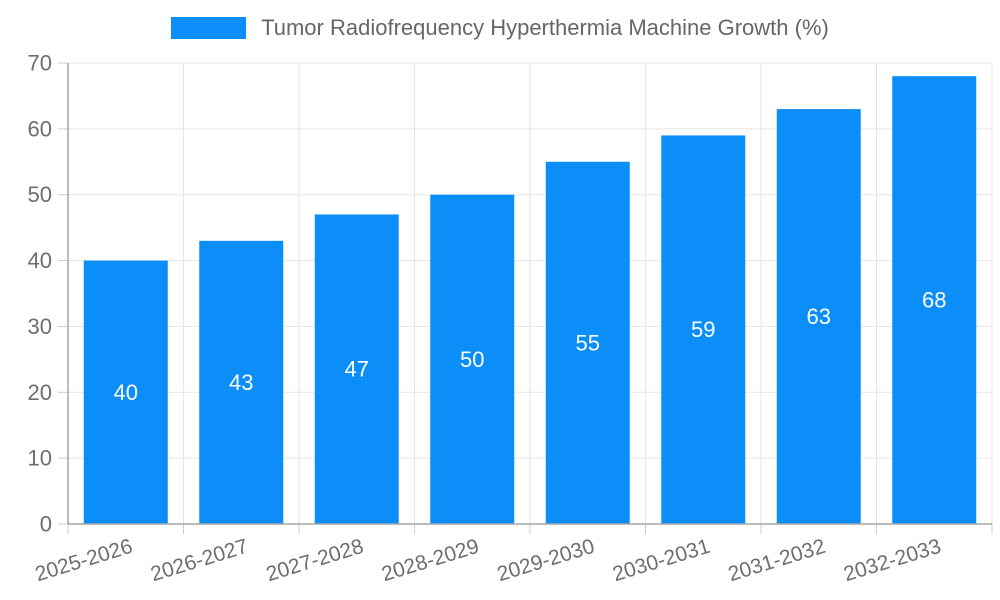 This screenshot has height=600, width=1000. Describe the element at coordinates (40, 194) in the screenshot. I see `y-tick-label: 50` at that location.